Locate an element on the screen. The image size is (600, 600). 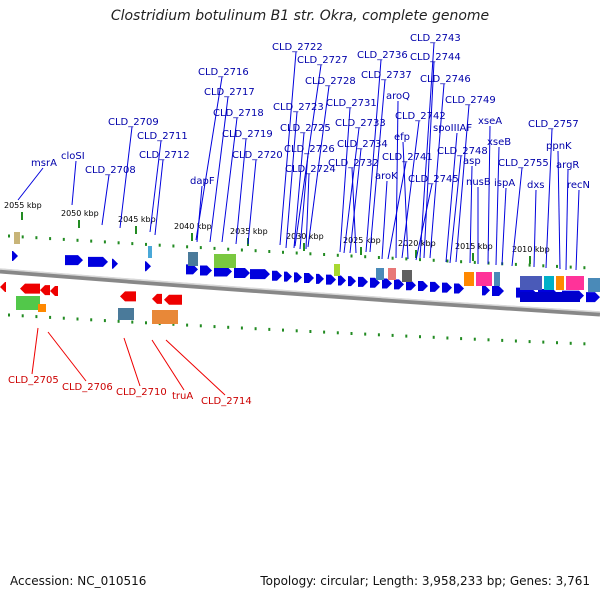
tick-label: 2040 kbp is located at coordinates (193, 226).